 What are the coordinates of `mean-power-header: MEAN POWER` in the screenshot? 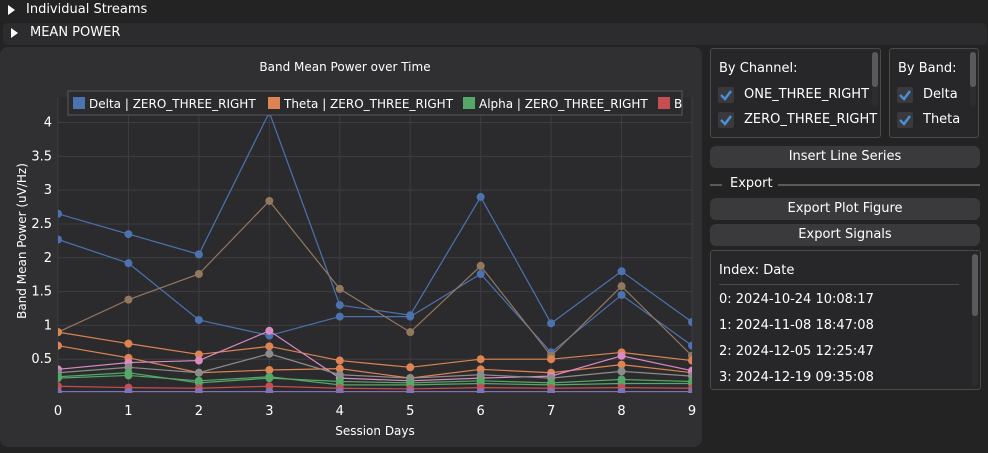 It's located at (495, 34).